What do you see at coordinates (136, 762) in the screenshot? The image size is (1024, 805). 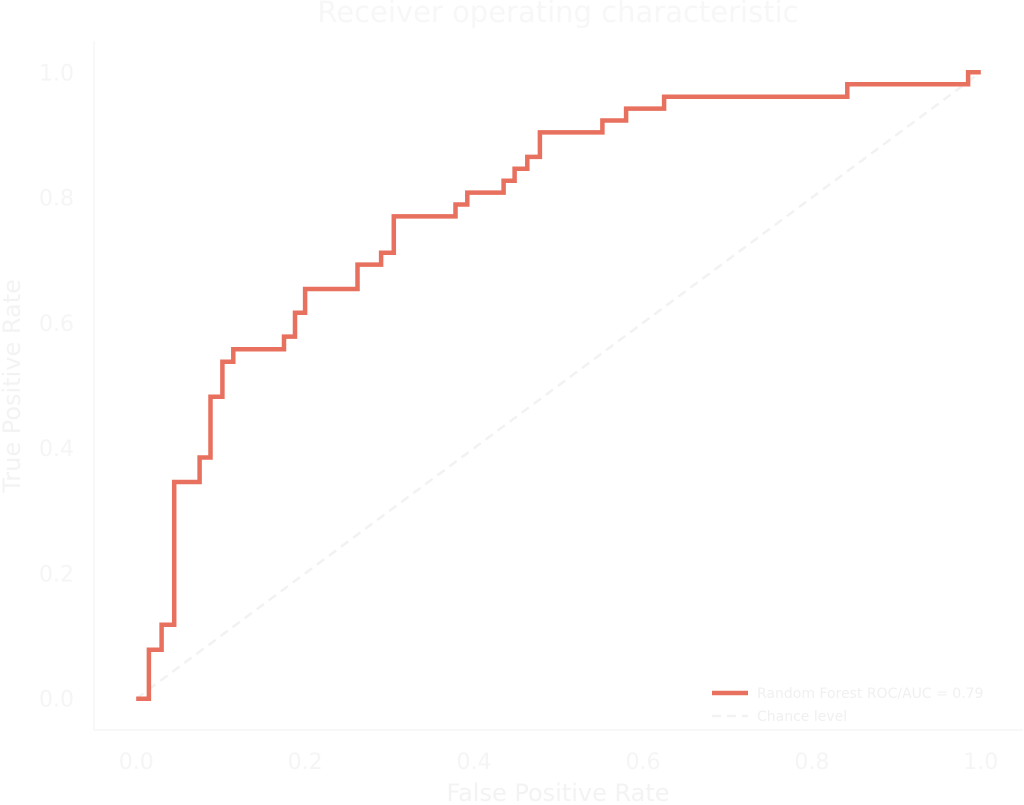 I see `x-tick-label: 0.0` at bounding box center [136, 762].